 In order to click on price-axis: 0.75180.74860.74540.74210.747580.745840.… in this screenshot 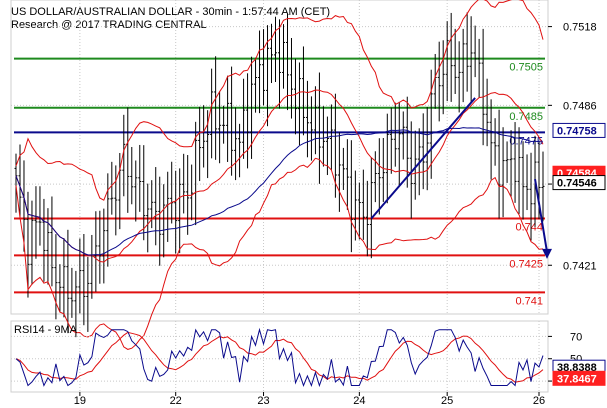, I will do `click(577, 147)`.